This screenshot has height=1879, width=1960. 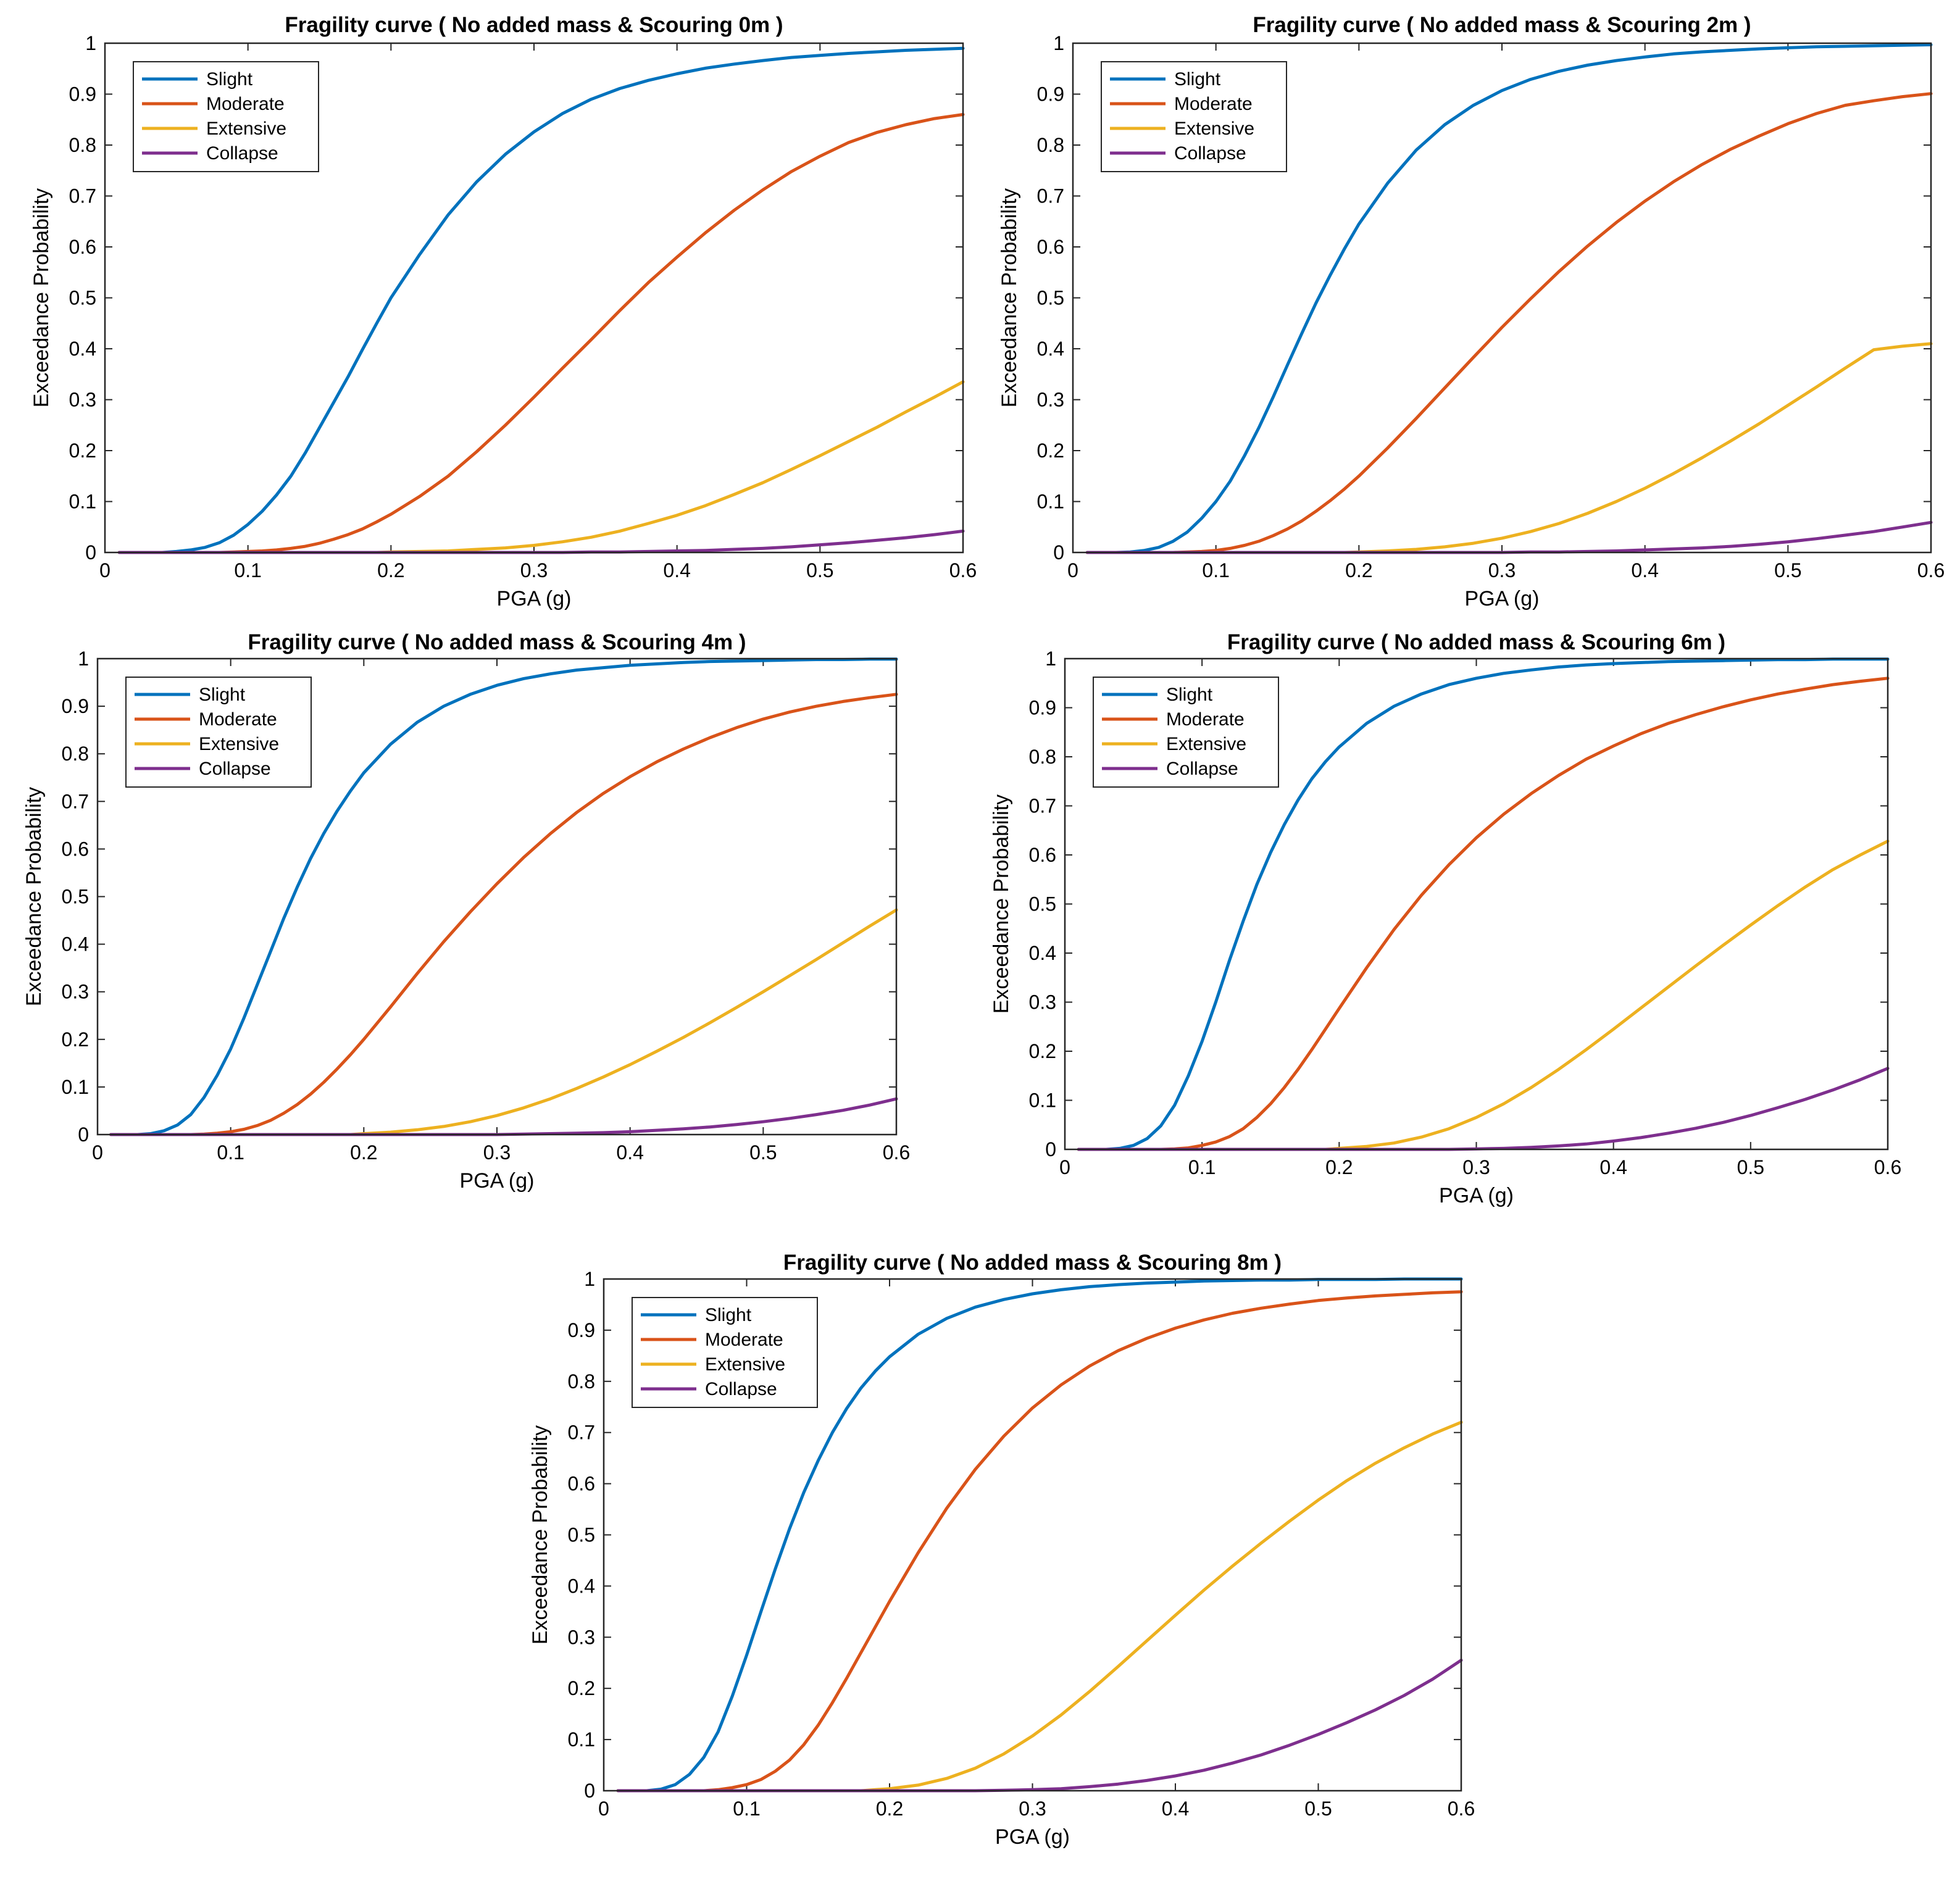 I want to click on y-tick-label: 0.7, so click(x=75, y=801).